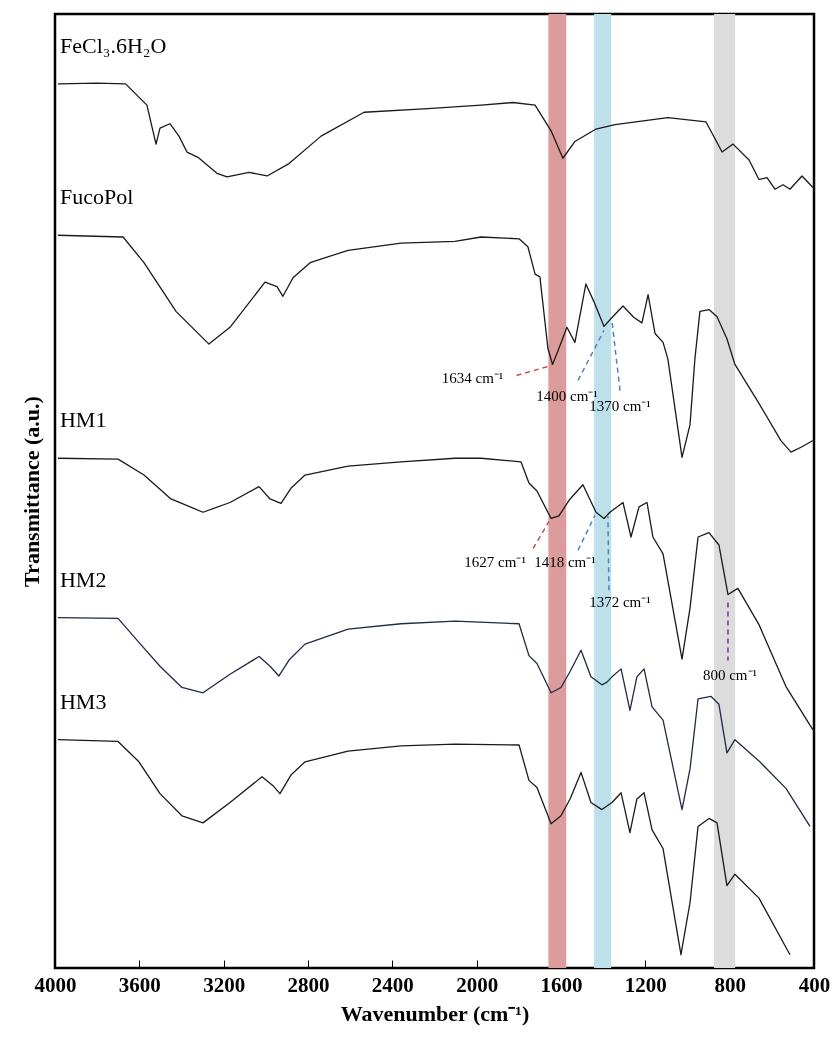 Image resolution: width=837 pixels, height=1061 pixels. Describe the element at coordinates (565, 562) in the screenshot. I see `annotation: 1418 cm⁻¹` at that location.